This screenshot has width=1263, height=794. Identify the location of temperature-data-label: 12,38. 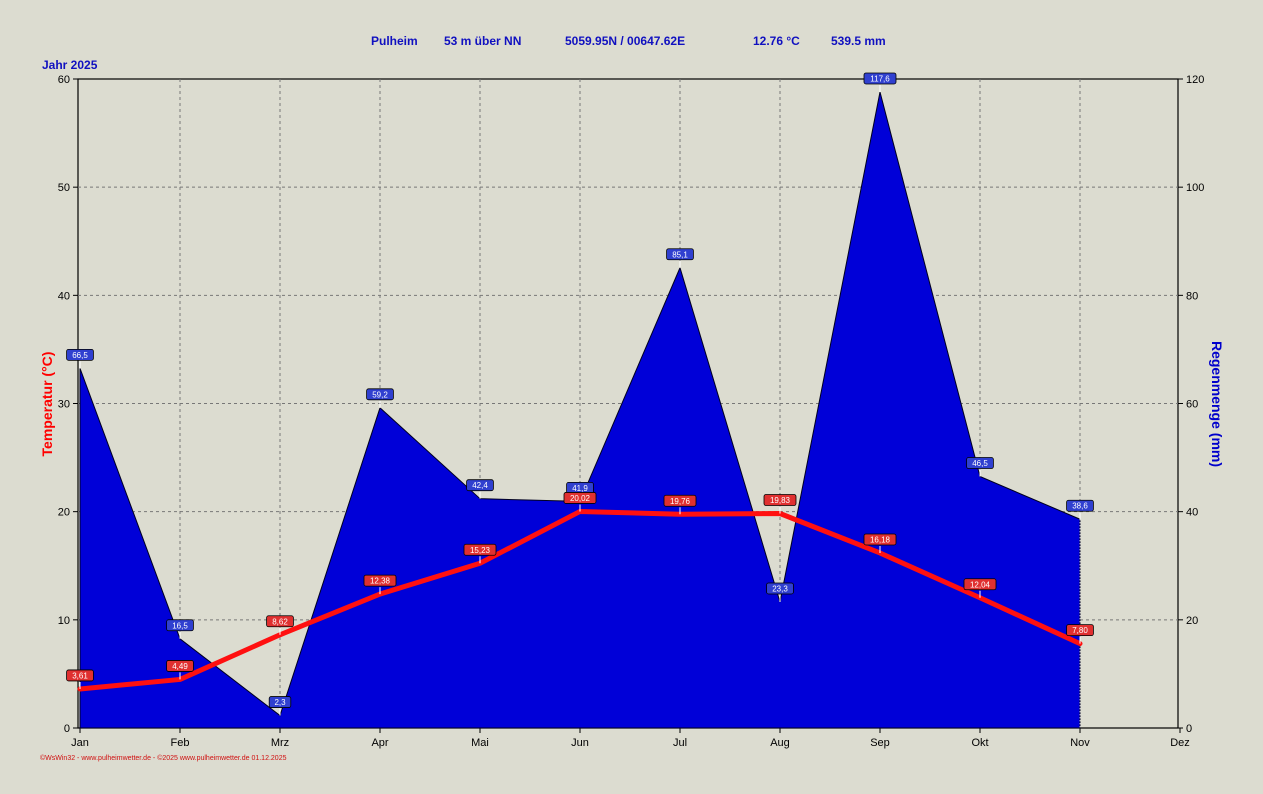
(380, 584).